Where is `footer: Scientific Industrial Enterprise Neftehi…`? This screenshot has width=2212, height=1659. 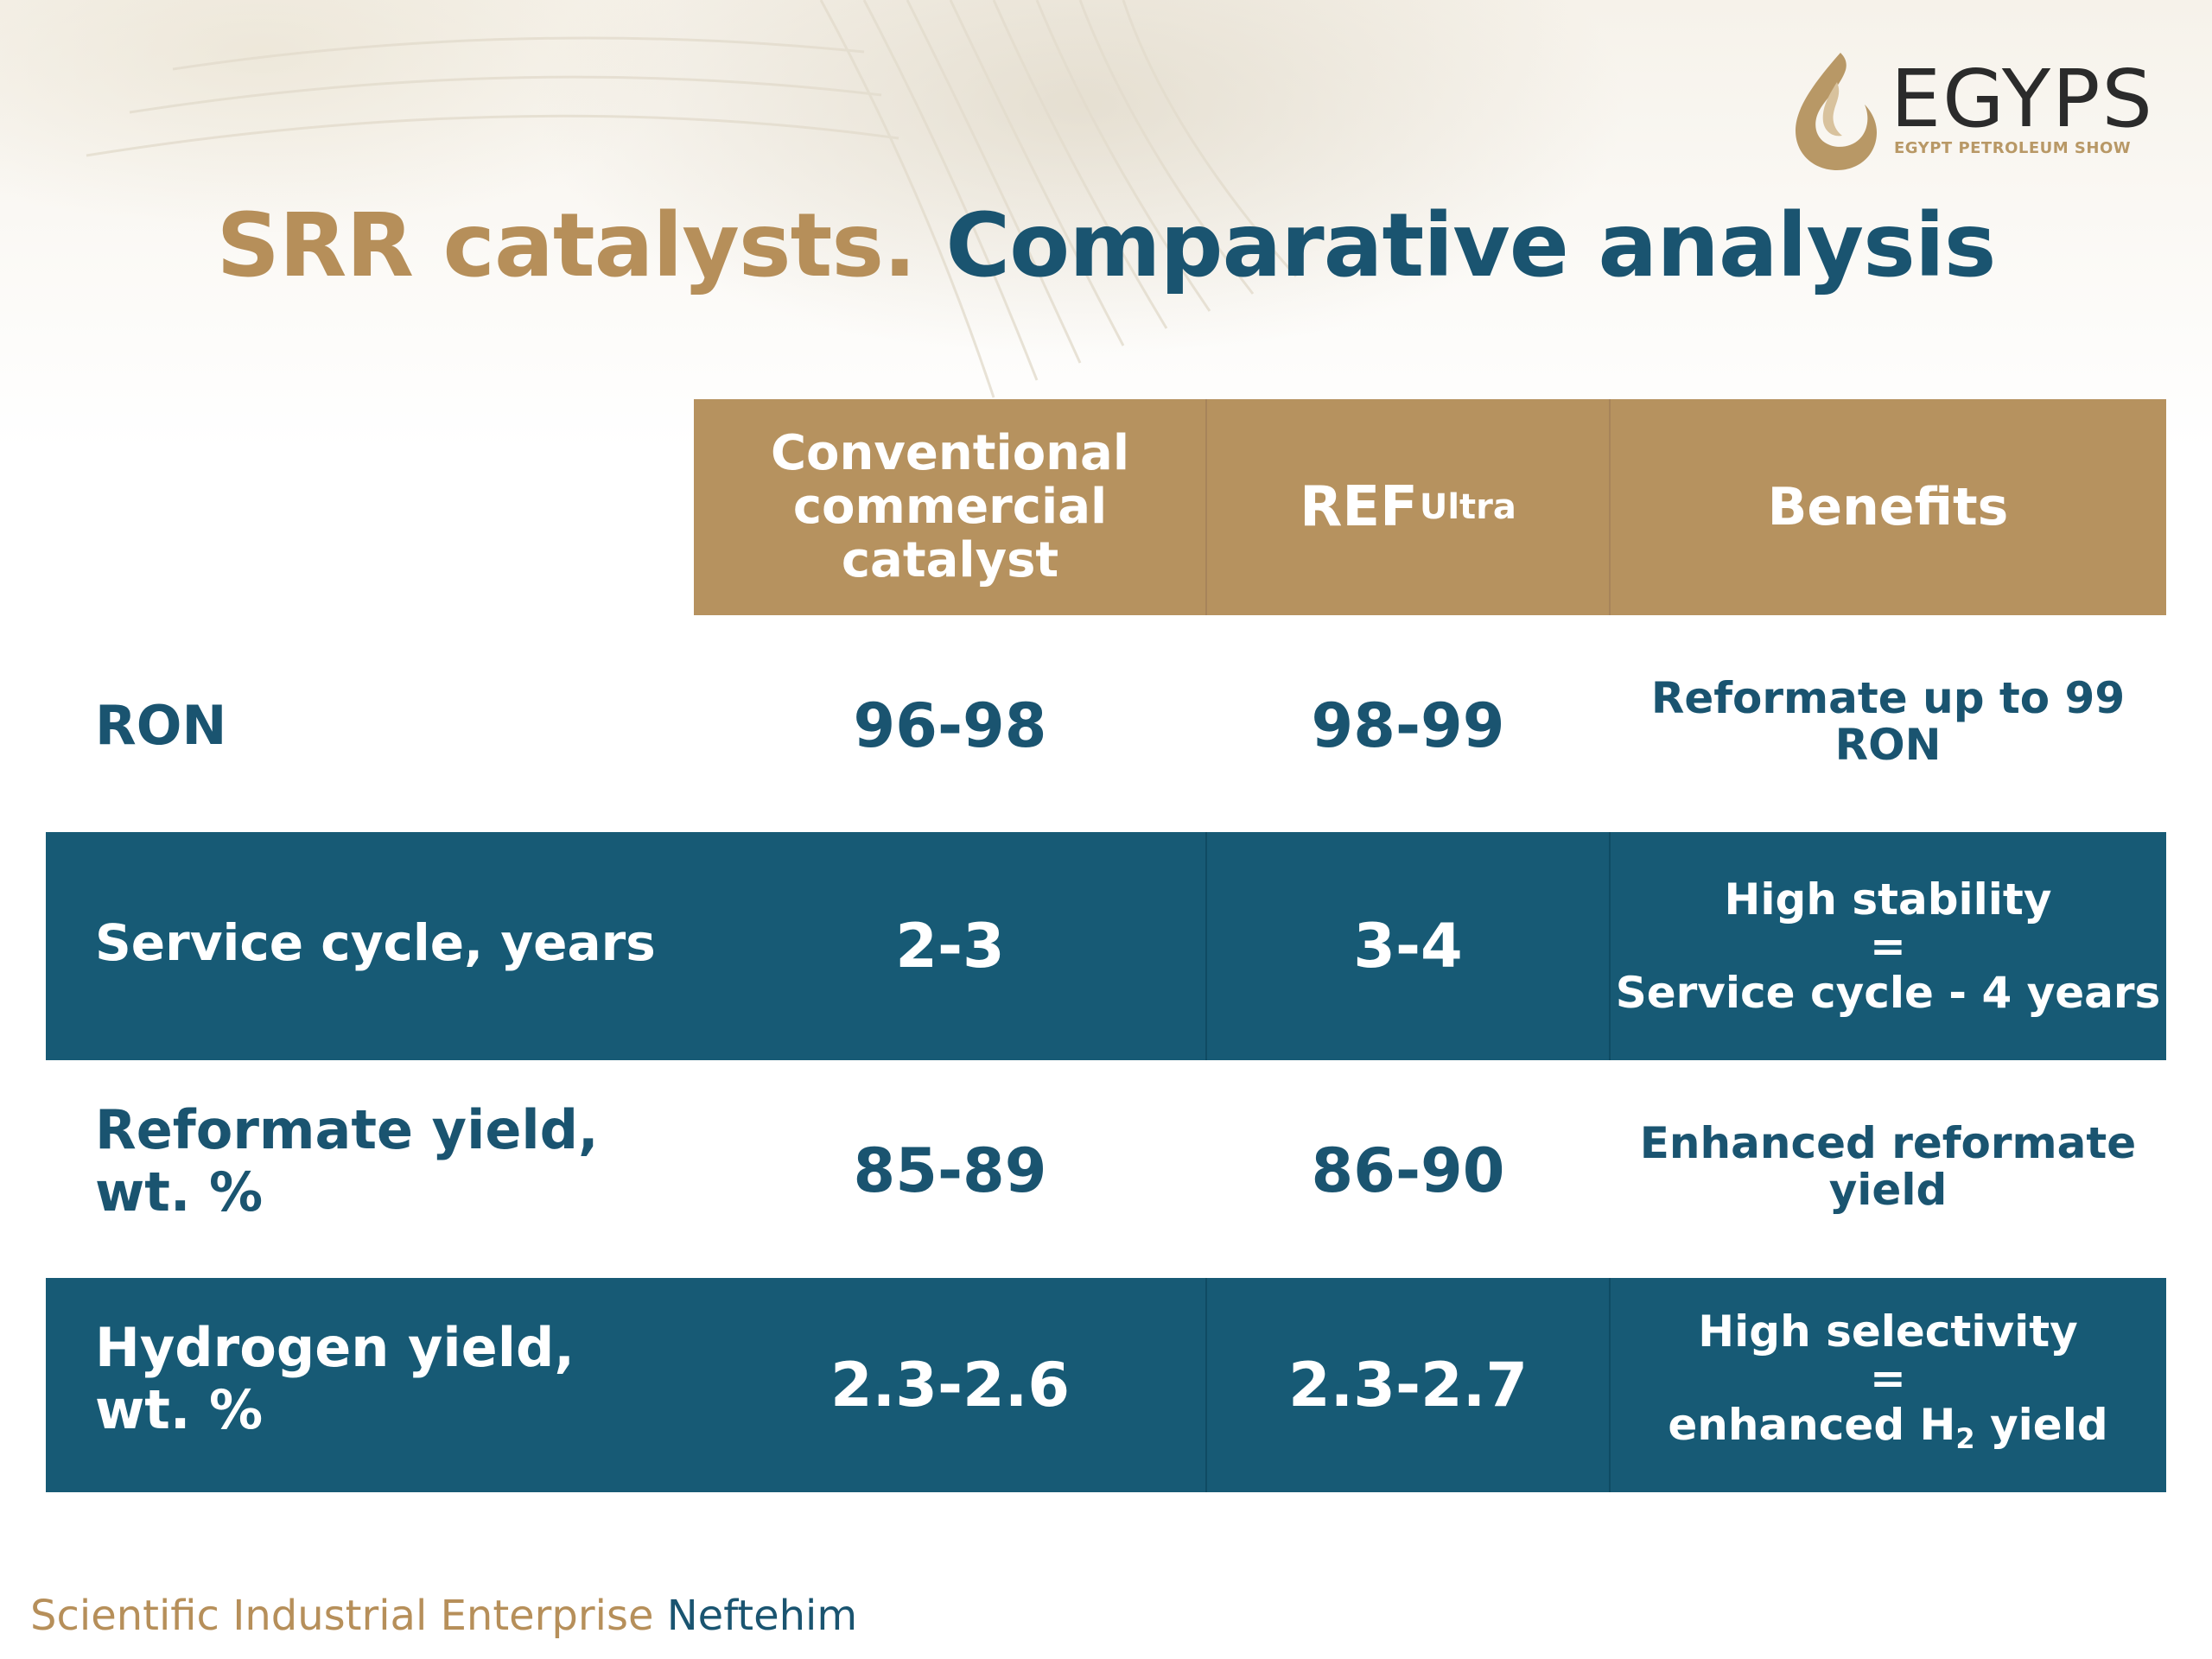 footer: Scientific Industrial Enterprise Neftehi… is located at coordinates (444, 1616).